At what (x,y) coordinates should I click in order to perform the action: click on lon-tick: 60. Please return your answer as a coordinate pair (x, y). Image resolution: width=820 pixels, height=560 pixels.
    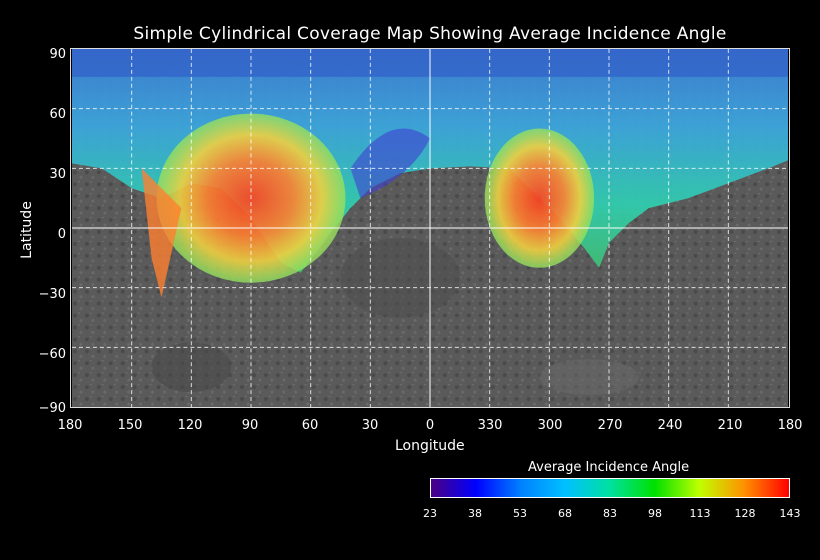
    Looking at the image, I should click on (310, 425).